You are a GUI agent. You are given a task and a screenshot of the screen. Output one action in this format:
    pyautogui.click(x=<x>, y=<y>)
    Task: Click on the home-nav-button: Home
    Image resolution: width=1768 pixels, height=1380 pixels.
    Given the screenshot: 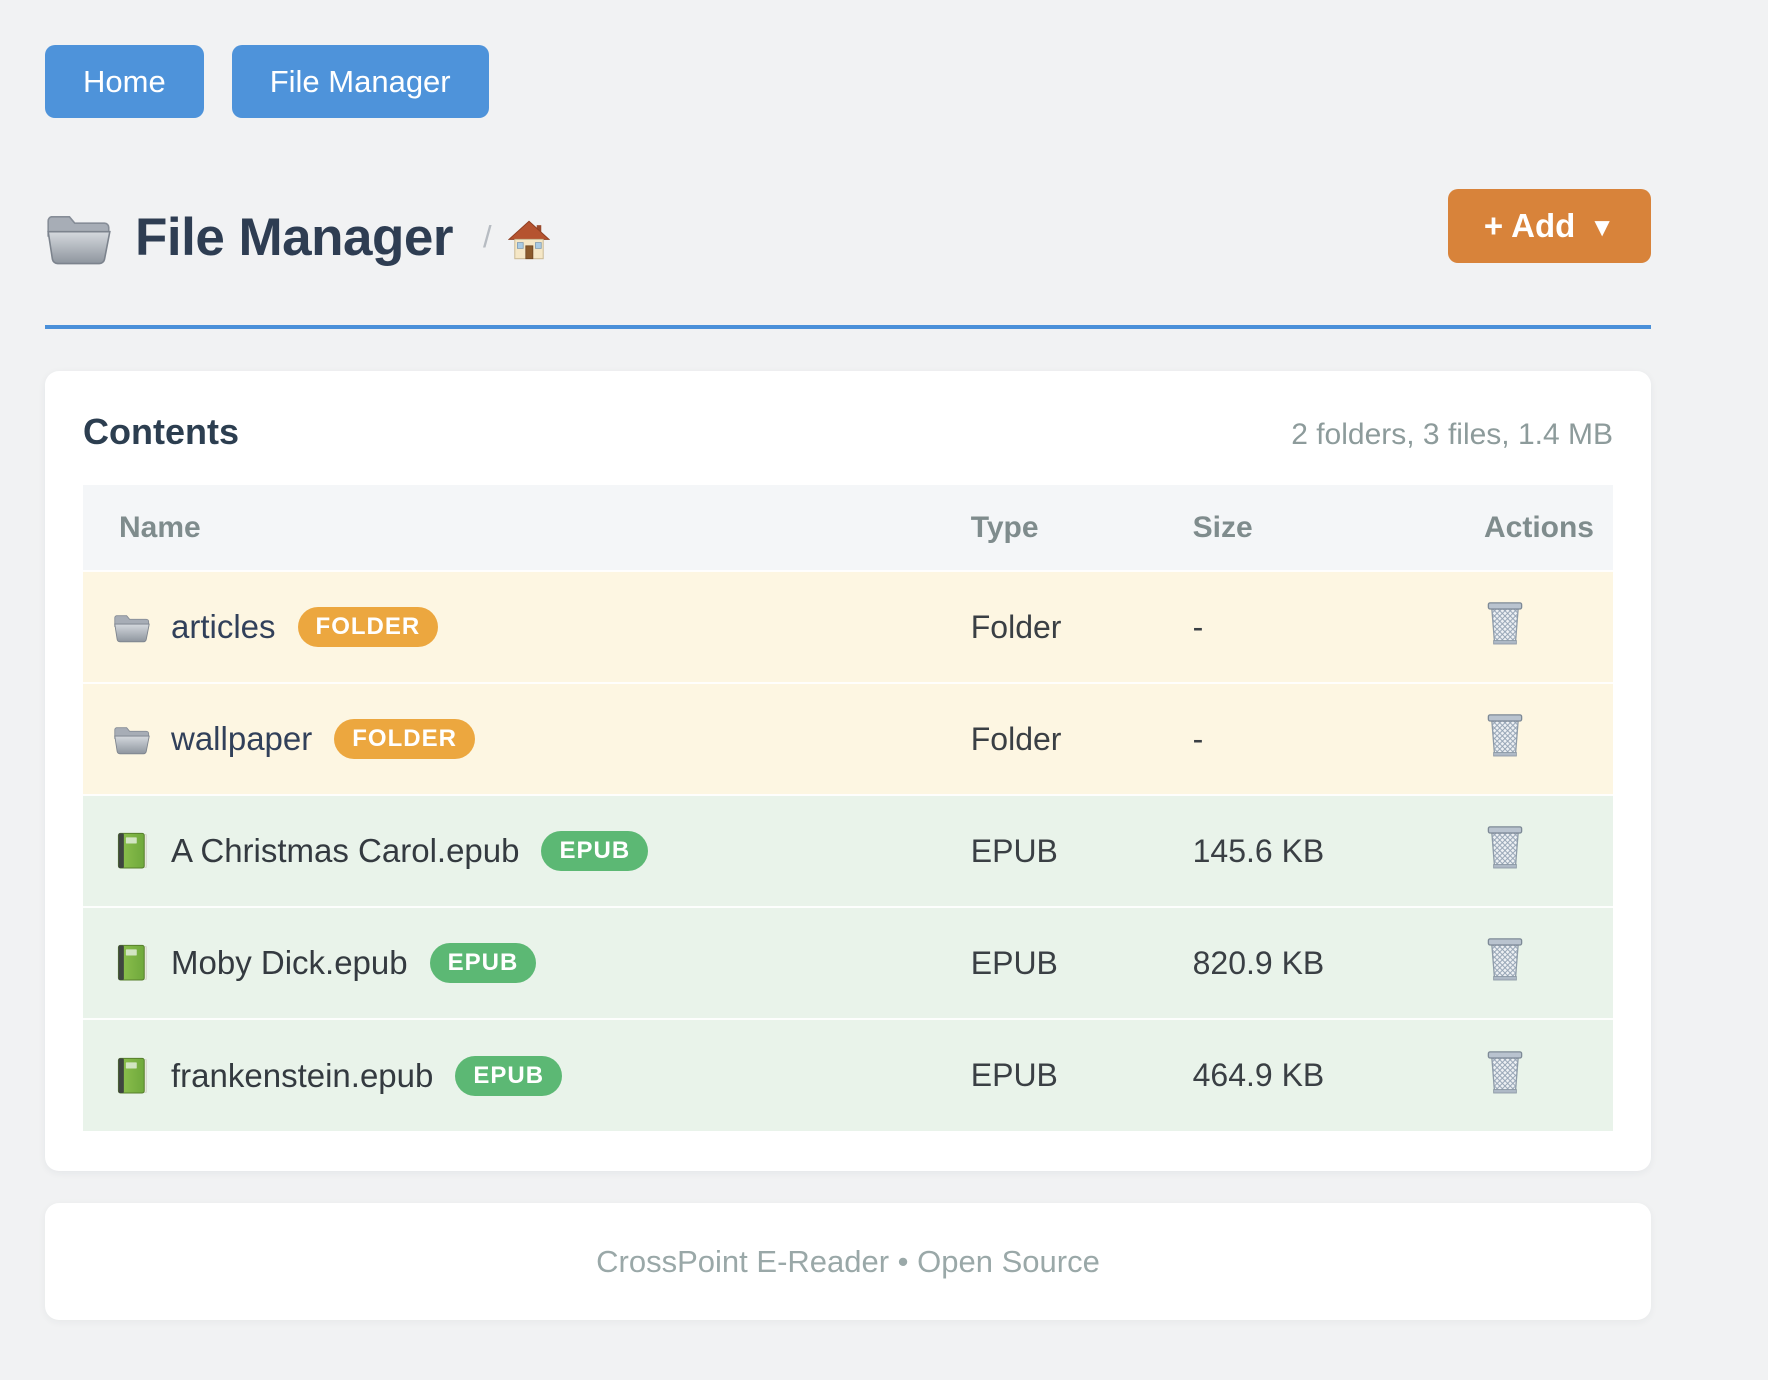 What is the action you would take?
    pyautogui.click(x=124, y=81)
    